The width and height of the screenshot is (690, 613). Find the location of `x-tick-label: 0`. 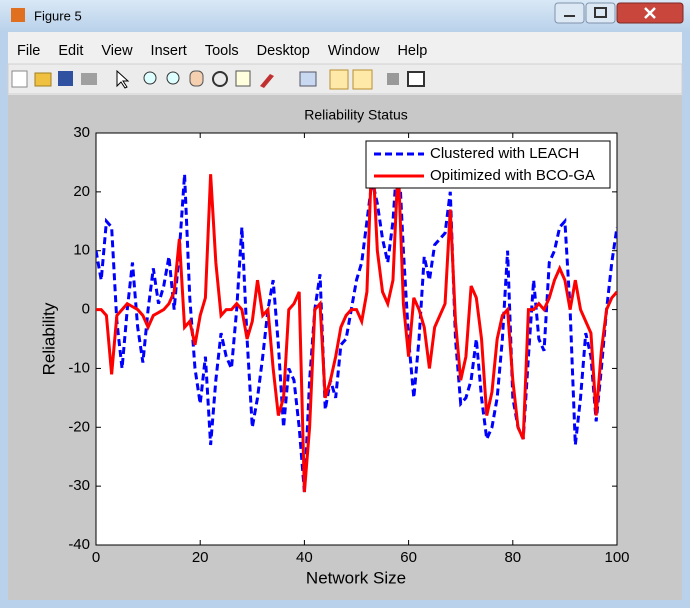

x-tick-label: 0 is located at coordinates (96, 557).